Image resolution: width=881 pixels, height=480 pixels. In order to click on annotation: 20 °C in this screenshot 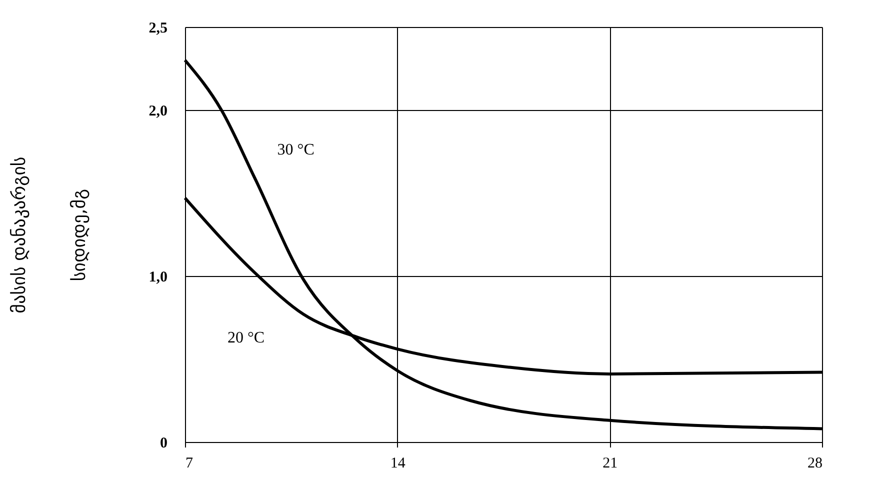, I will do `click(246, 338)`.